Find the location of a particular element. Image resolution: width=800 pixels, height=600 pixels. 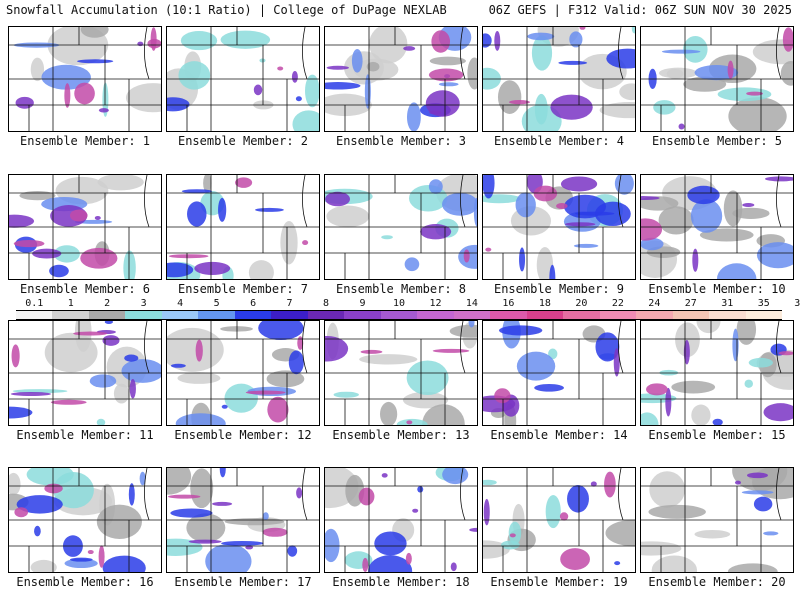

colorbar-tick-label: 6 is located at coordinates (253, 303).